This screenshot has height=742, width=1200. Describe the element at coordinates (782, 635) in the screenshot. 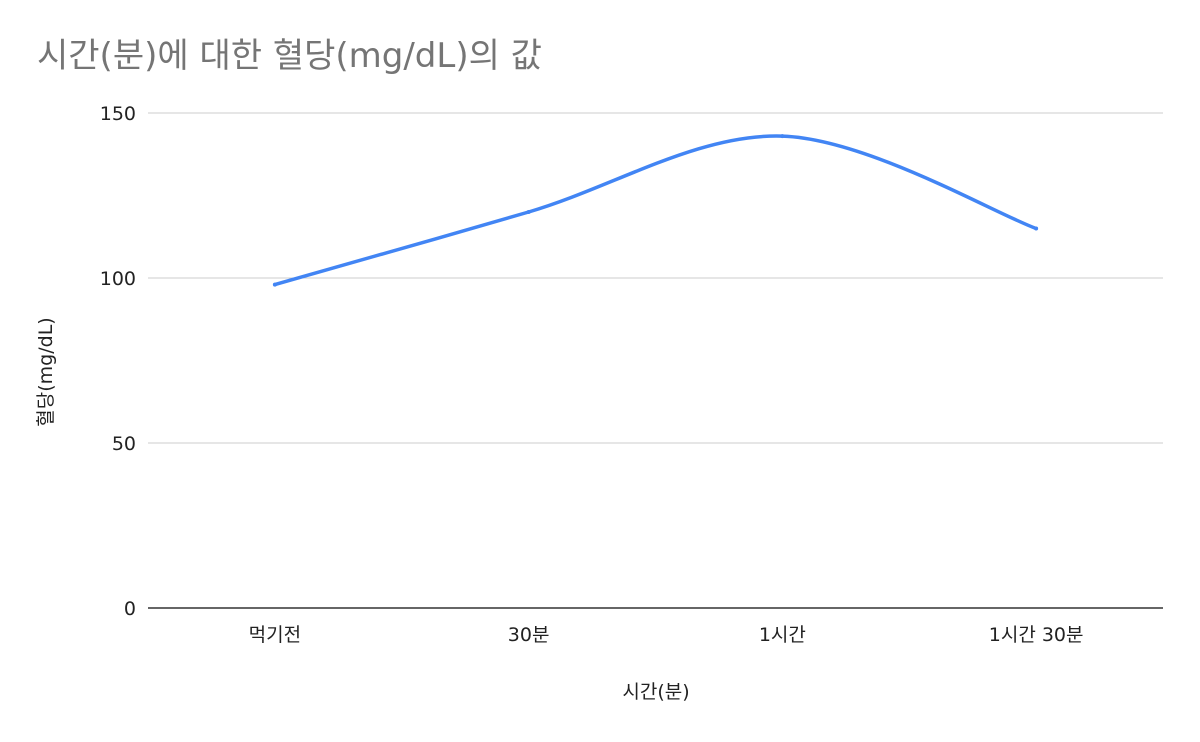

I see `x-tick-label-3: 1시간` at that location.